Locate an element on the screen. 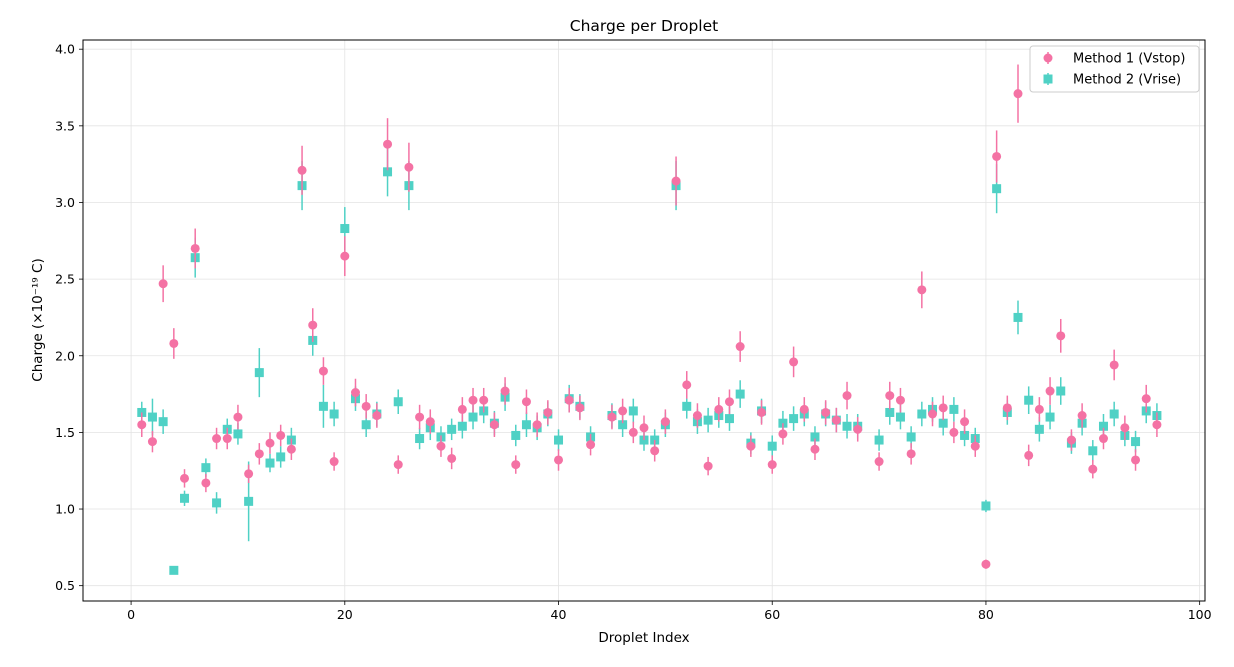 The width and height of the screenshot is (1234, 667). y-tick-label: 3.5 is located at coordinates (65, 125).